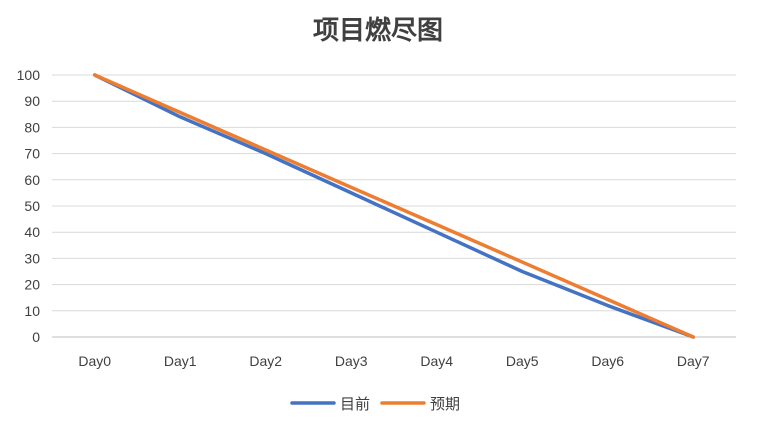 Image resolution: width=757 pixels, height=426 pixels. Describe the element at coordinates (32, 101) in the screenshot. I see `y-tick-label: 90` at that location.